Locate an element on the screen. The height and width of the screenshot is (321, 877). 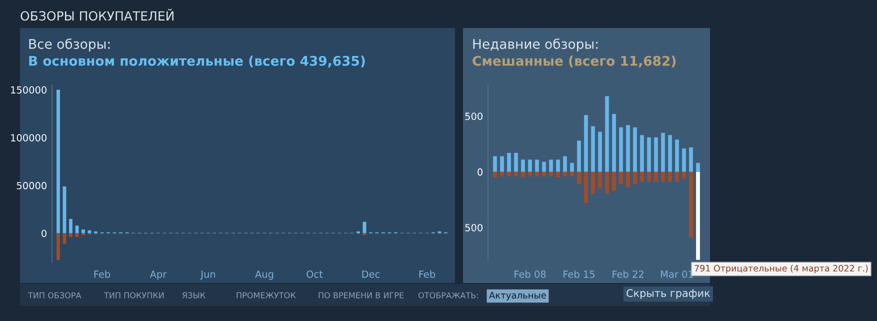
x-tick-label: Feb 22 is located at coordinates (628, 274).